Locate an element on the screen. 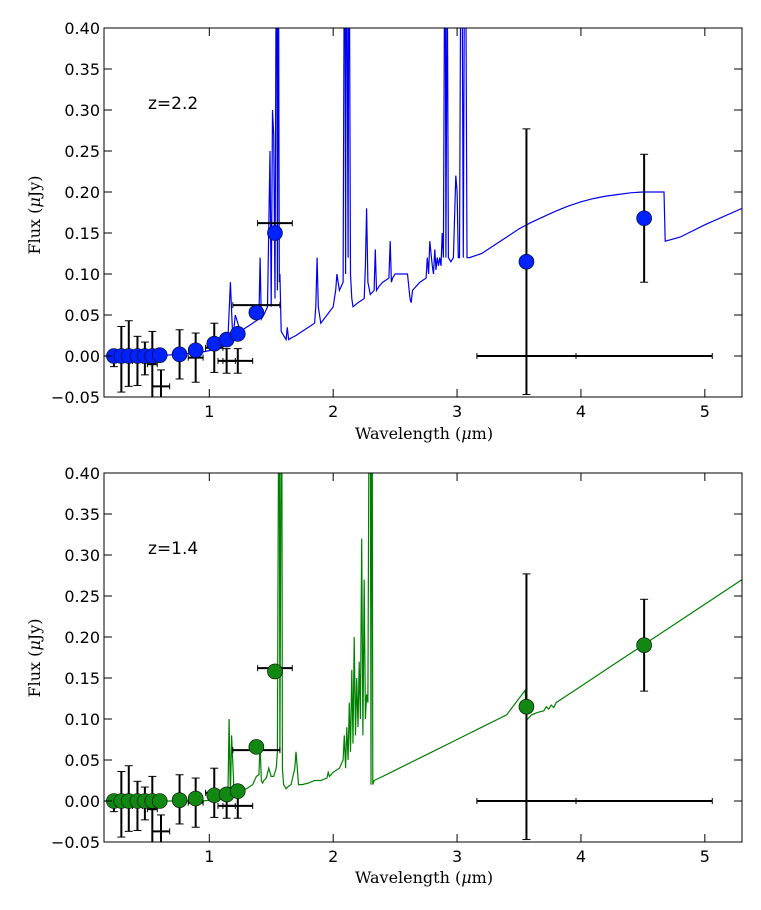 The width and height of the screenshot is (761, 910). redshift-annotation: z=1.4 is located at coordinates (173, 549).